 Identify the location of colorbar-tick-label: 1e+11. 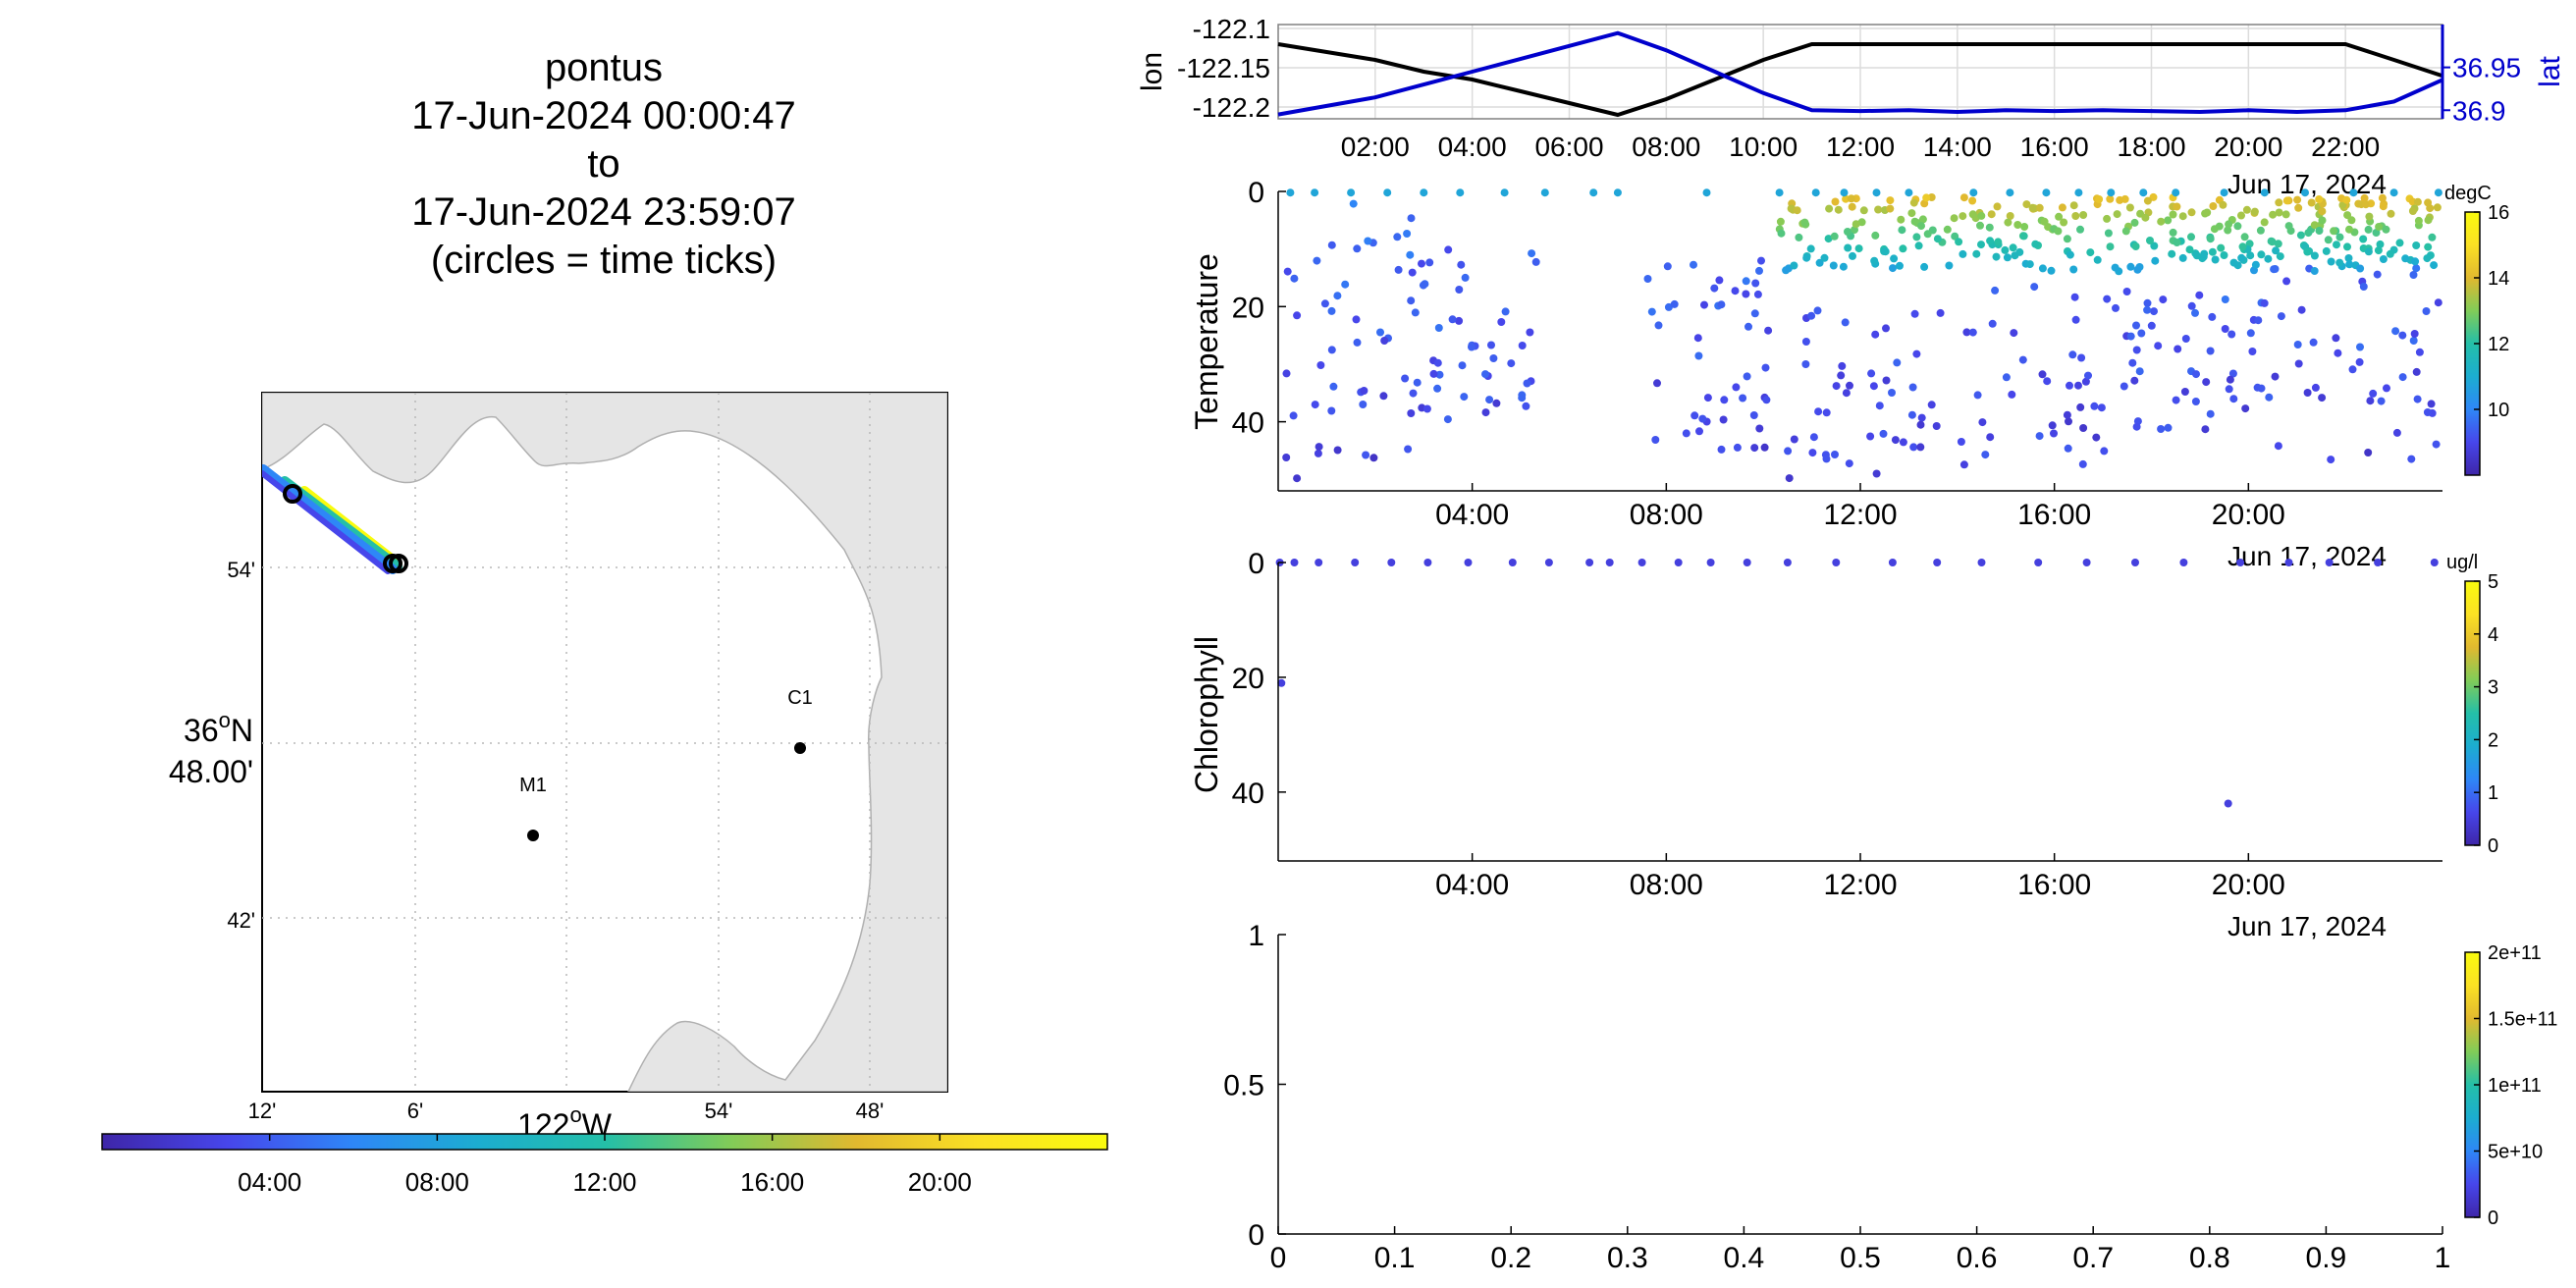
(2515, 1086).